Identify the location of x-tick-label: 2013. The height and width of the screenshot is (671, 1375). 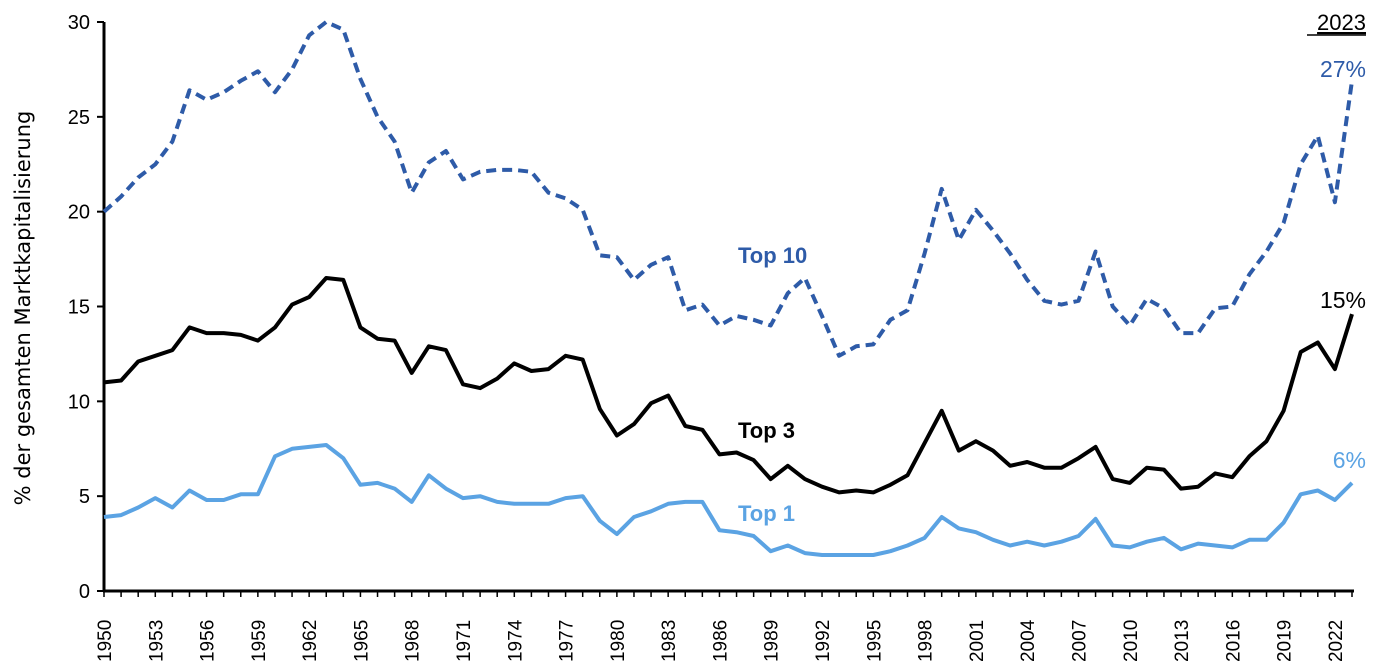
(1182, 641).